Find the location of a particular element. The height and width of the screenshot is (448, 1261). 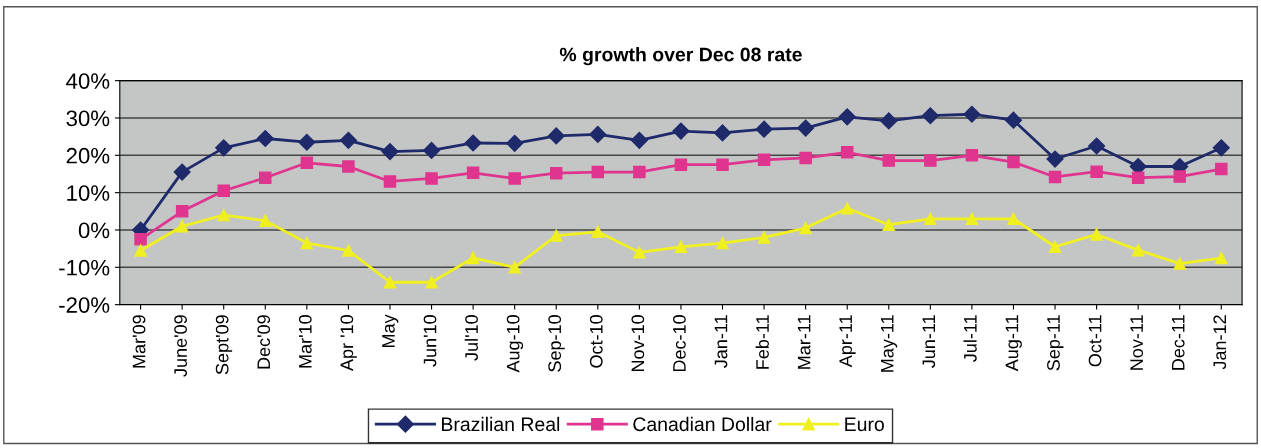

x-tick-label: Jan-11 is located at coordinates (721, 341).